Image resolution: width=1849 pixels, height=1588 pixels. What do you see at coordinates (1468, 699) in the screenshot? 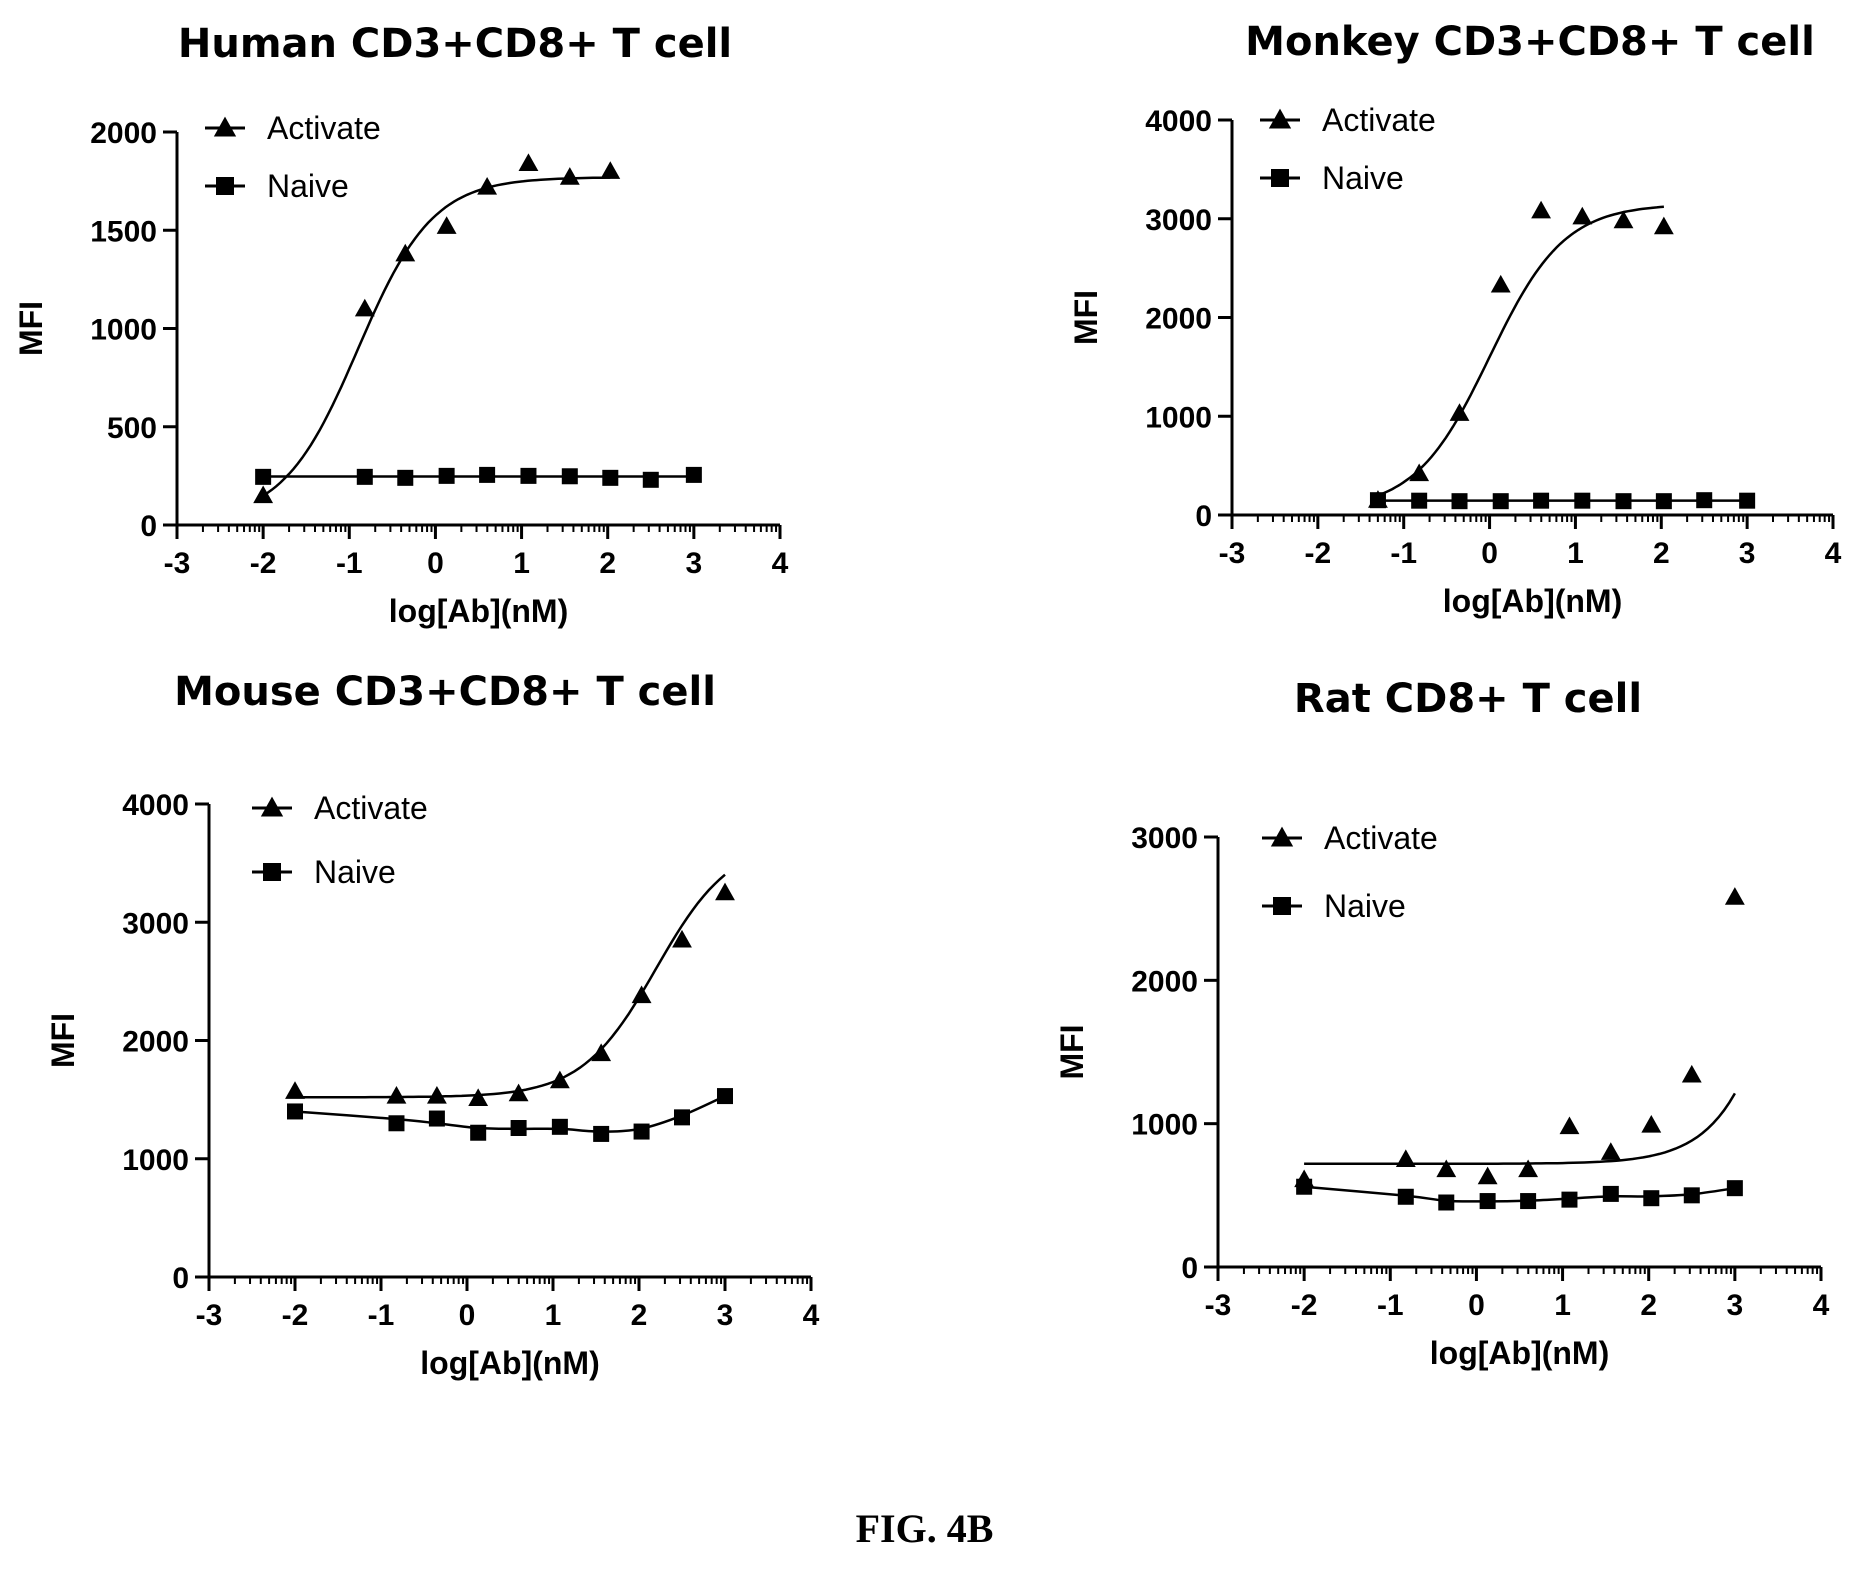
I see `chart-title: Rat CD8+ T cell` at bounding box center [1468, 699].